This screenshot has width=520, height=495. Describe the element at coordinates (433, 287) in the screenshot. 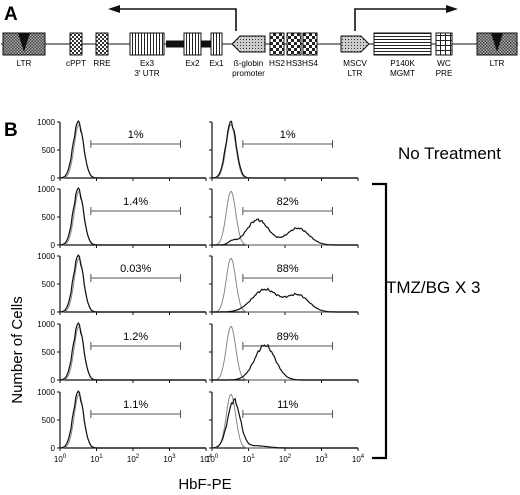

I see `treatment-label: TMZ/BG X 3` at that location.